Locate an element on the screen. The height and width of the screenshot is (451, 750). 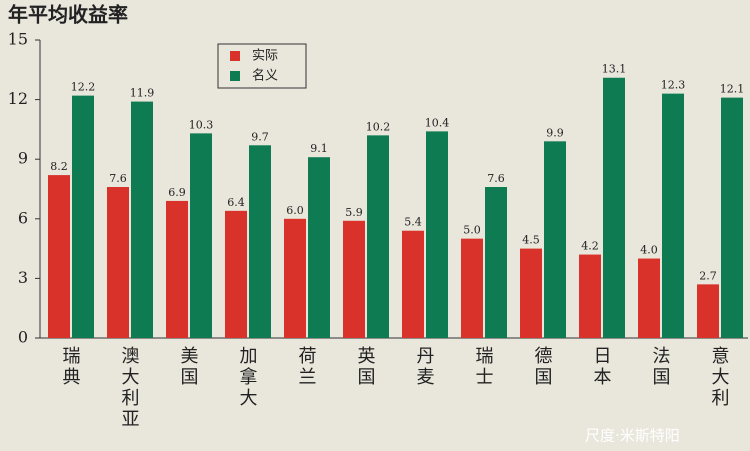
value-label: 11.9 is located at coordinates (142, 93).